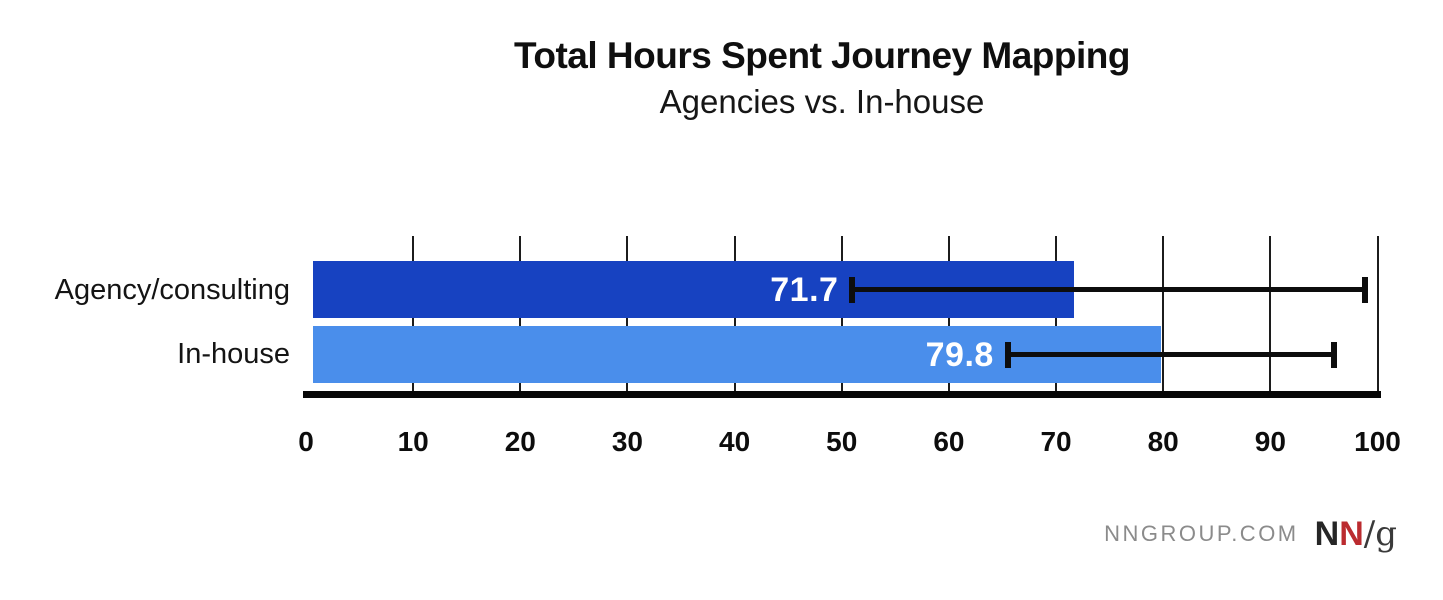 The height and width of the screenshot is (600, 1443). I want to click on error-bar-agency-consulting, so click(1108, 289).